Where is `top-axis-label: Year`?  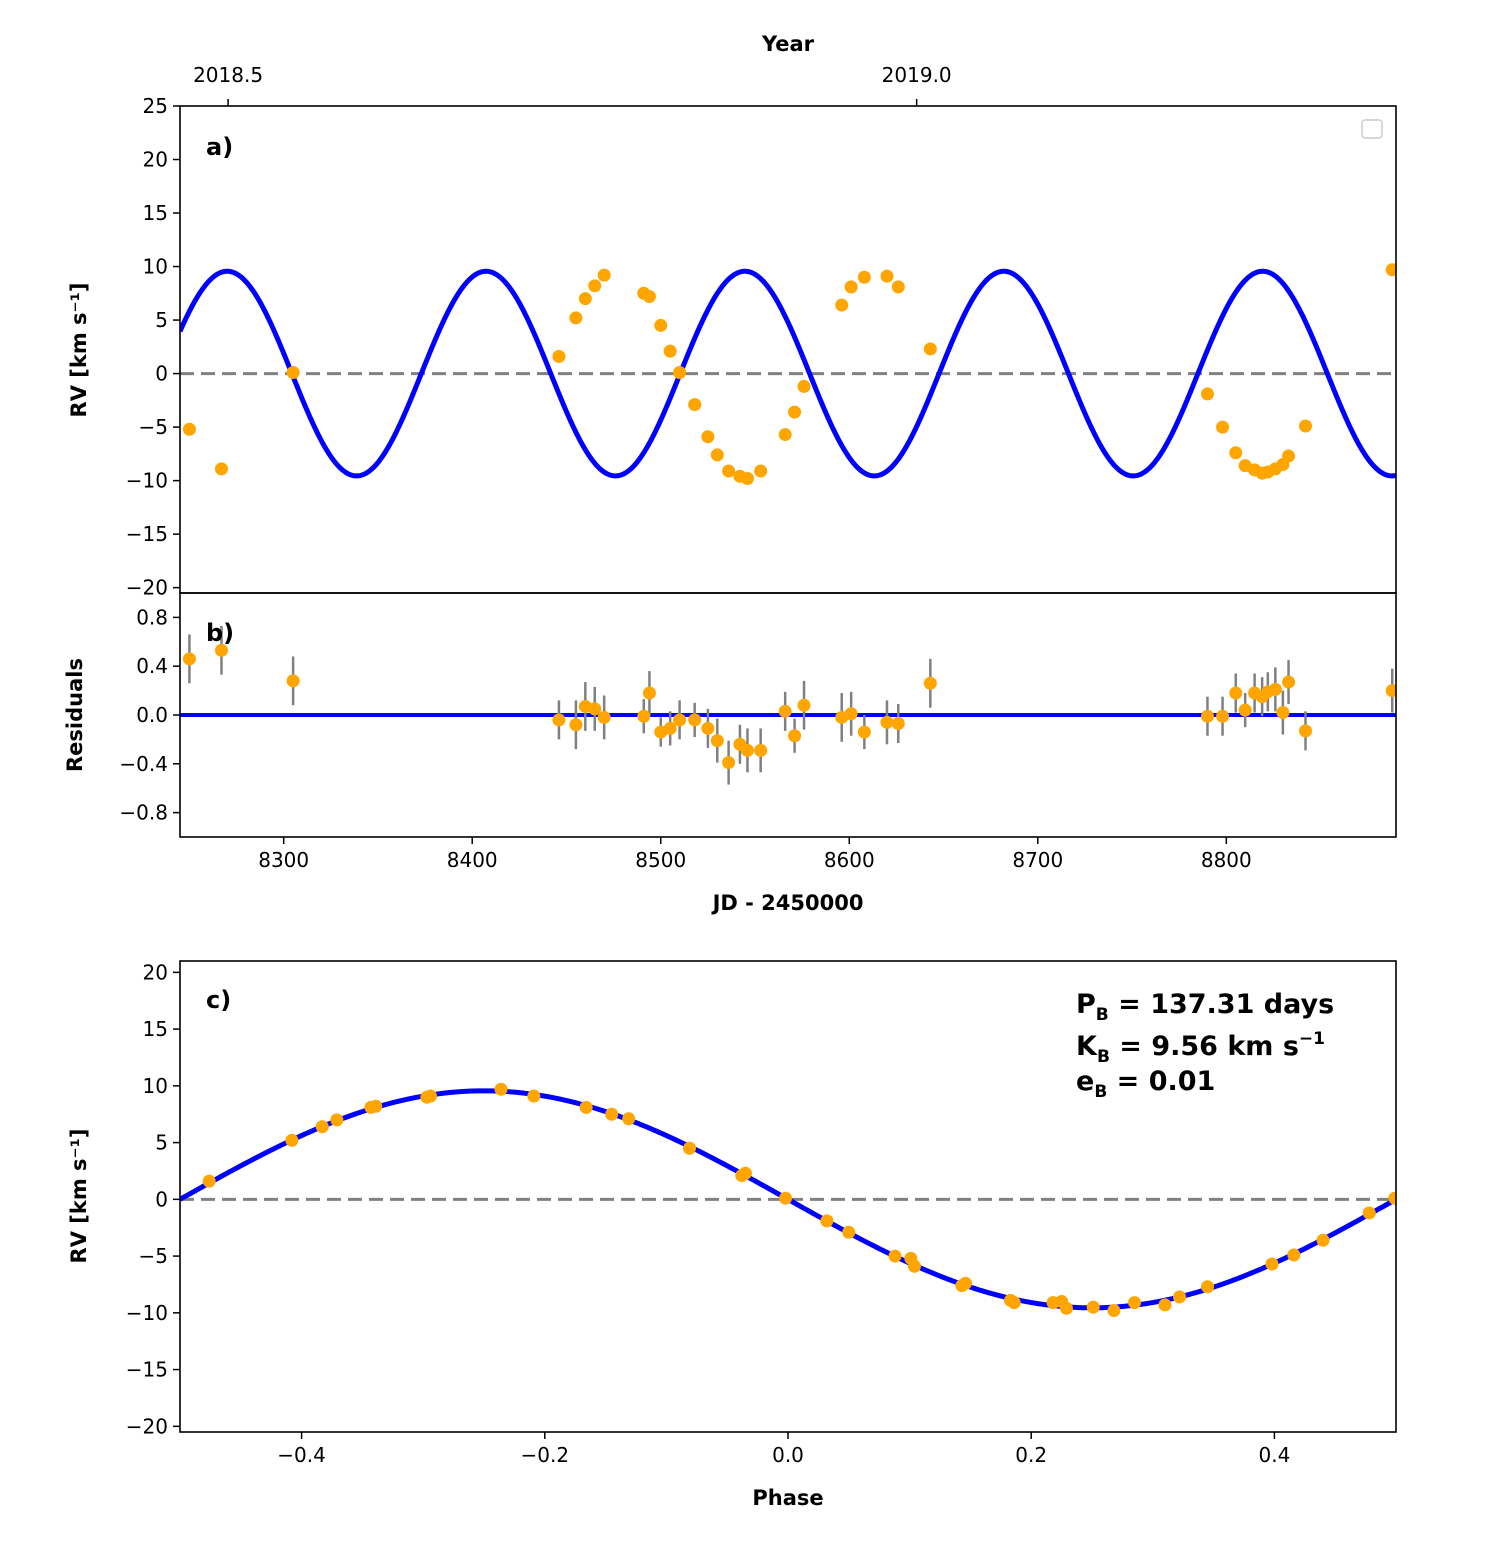
top-axis-label: Year is located at coordinates (788, 44).